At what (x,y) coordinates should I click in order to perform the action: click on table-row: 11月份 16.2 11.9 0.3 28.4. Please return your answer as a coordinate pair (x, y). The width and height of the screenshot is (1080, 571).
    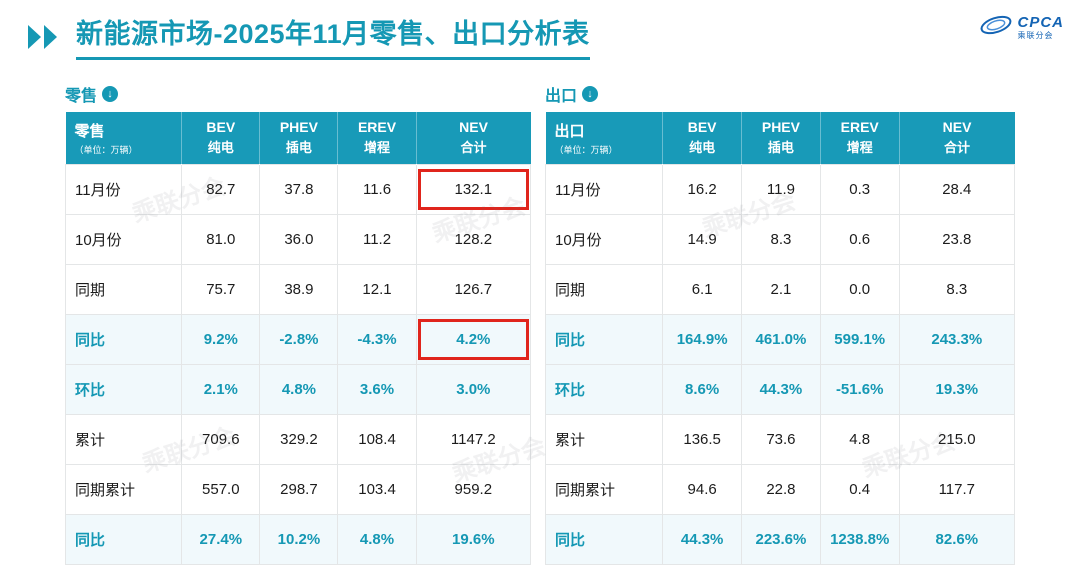
    Looking at the image, I should click on (780, 189).